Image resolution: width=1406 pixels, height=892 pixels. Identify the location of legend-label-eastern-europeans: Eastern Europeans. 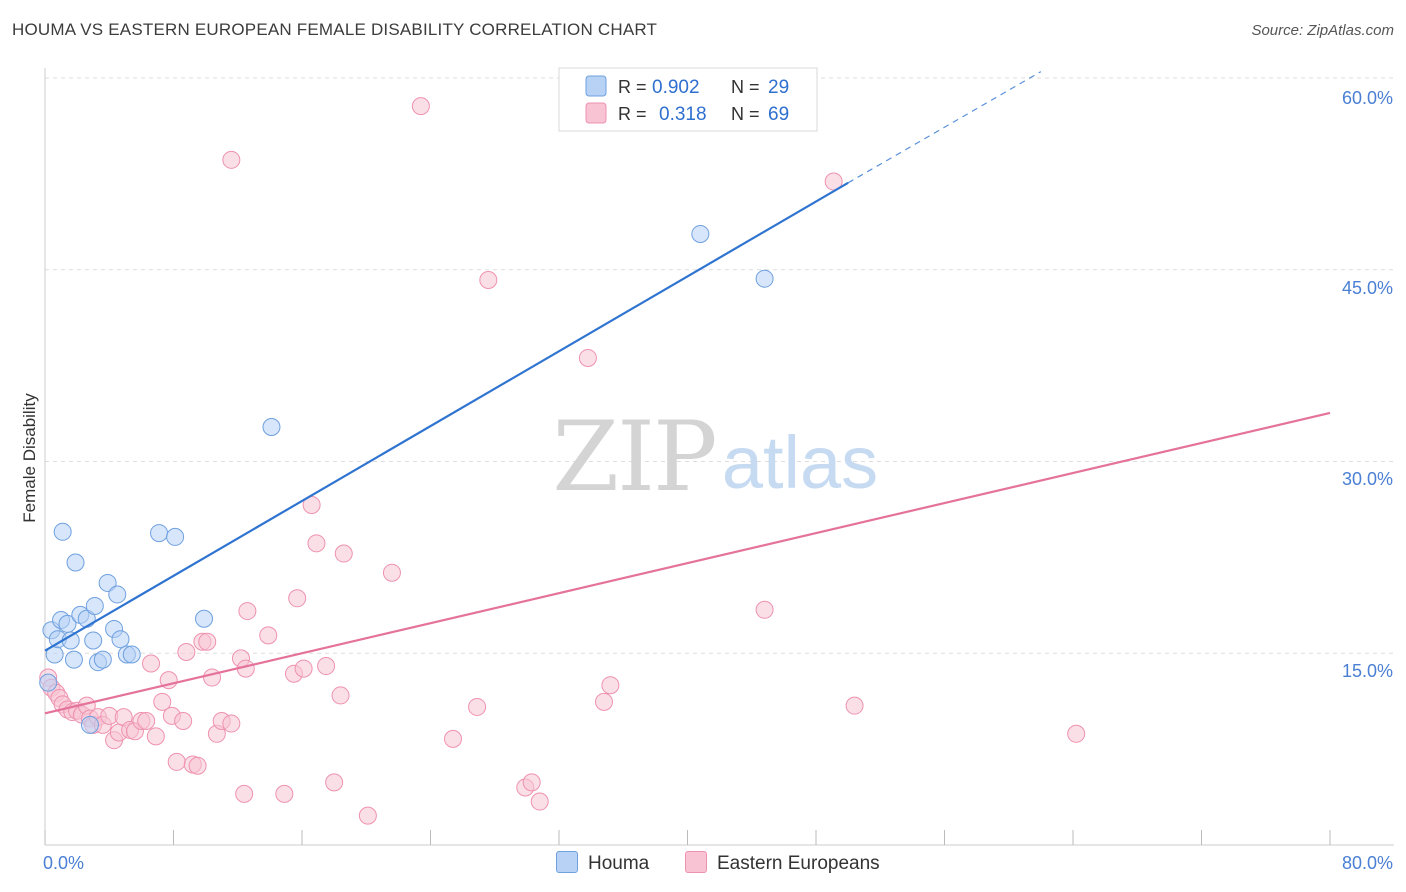
(798, 863).